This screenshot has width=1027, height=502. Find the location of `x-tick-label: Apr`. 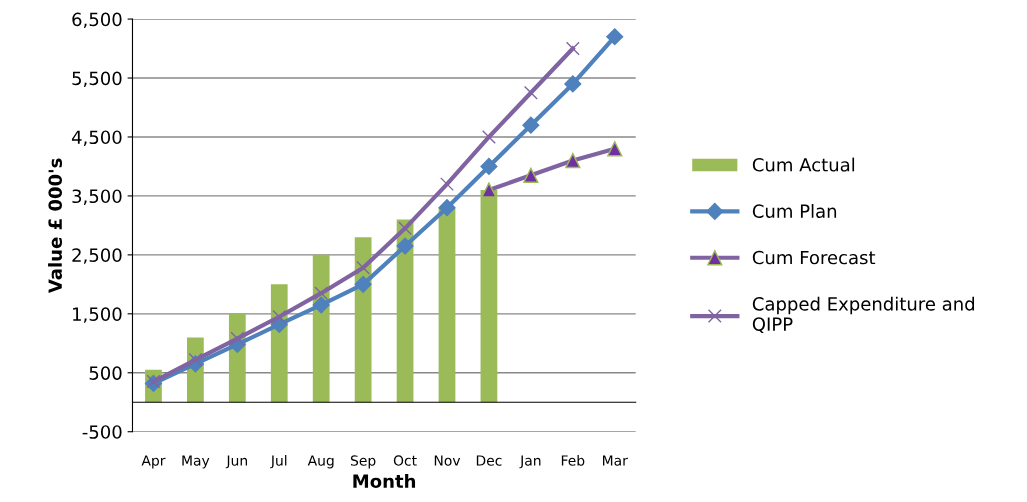

x-tick-label: Apr is located at coordinates (153, 462).